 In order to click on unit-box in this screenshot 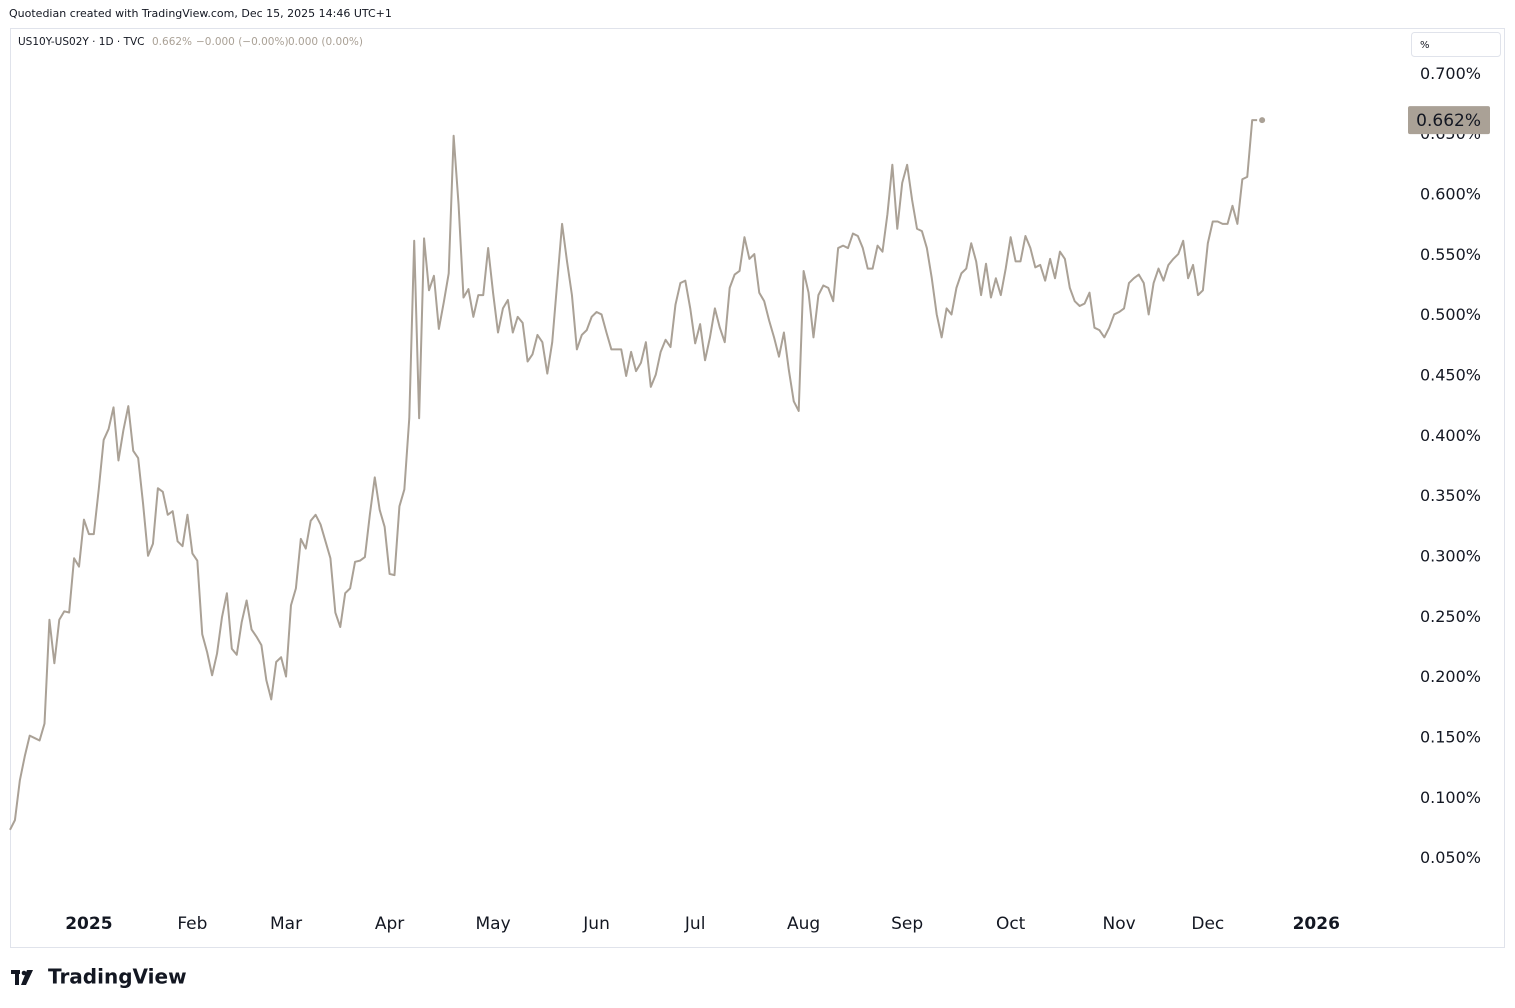, I will do `click(1456, 44)`.